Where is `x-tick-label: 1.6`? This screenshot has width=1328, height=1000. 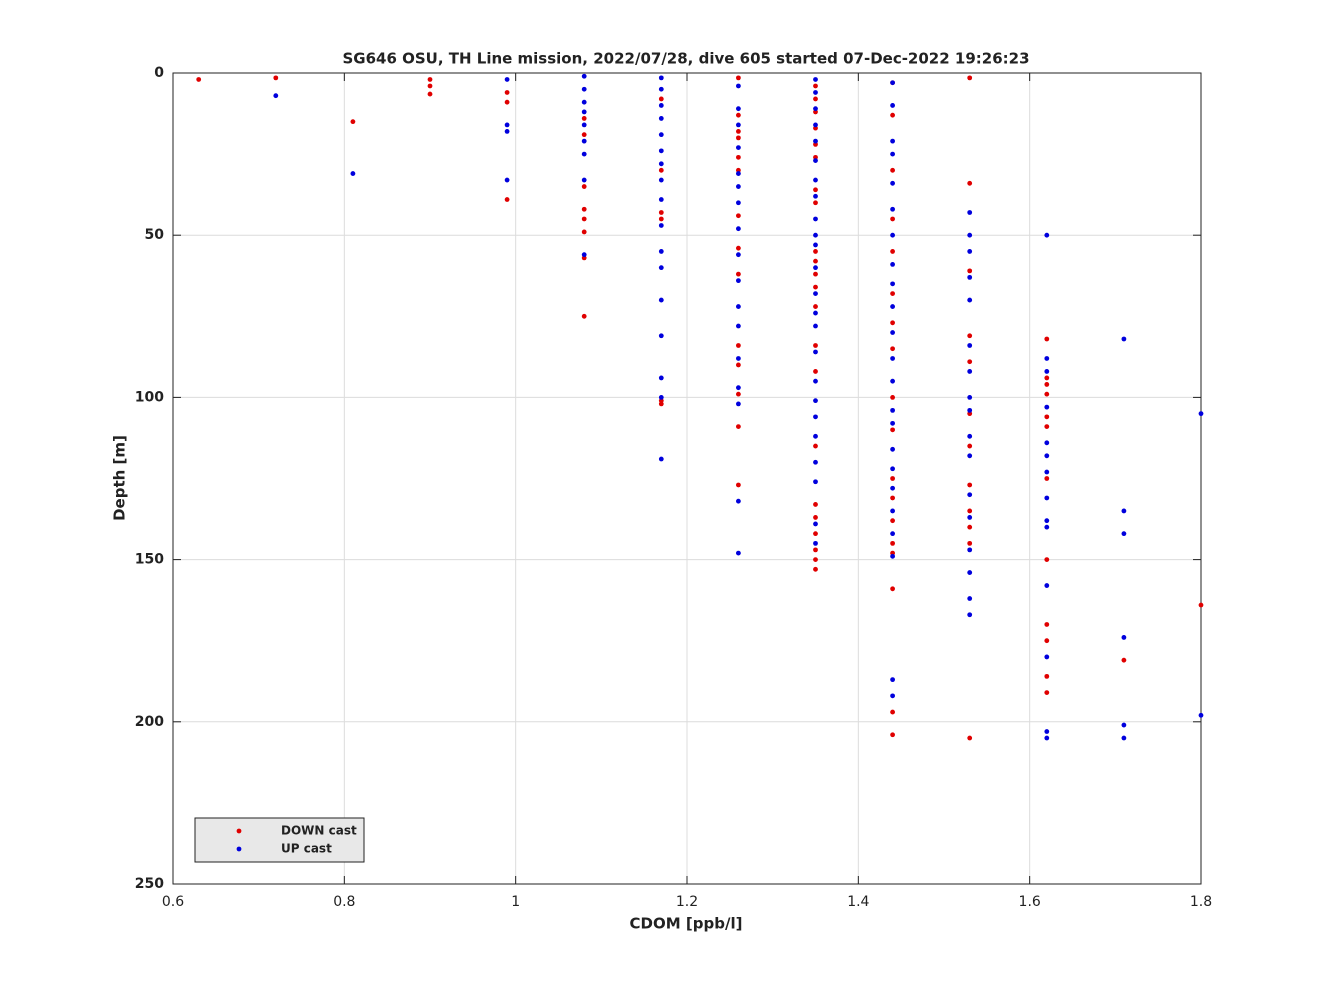 x-tick-label: 1.6 is located at coordinates (1030, 902).